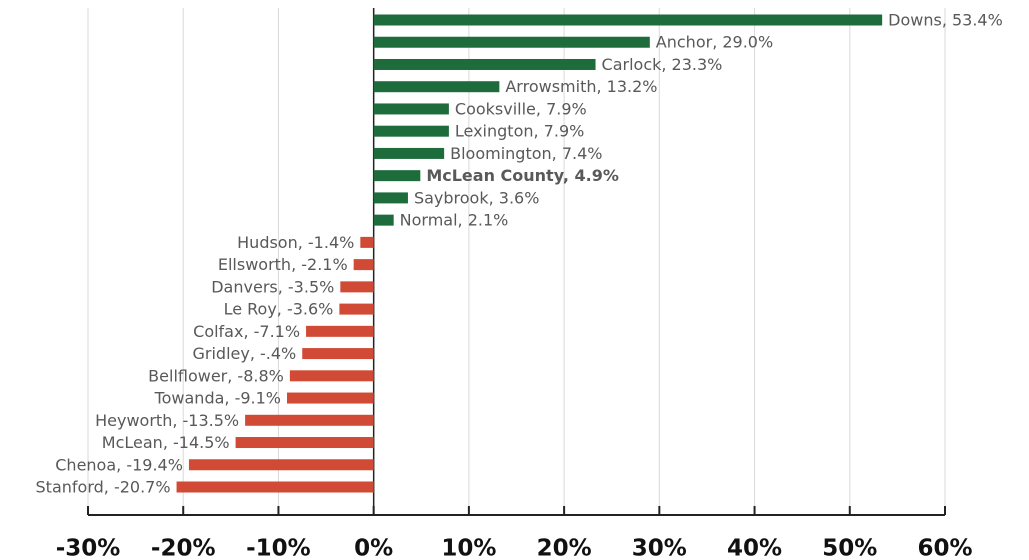 This screenshot has height=560, width=1029. I want to click on data-label: Danvers, -3.5%, so click(272, 286).